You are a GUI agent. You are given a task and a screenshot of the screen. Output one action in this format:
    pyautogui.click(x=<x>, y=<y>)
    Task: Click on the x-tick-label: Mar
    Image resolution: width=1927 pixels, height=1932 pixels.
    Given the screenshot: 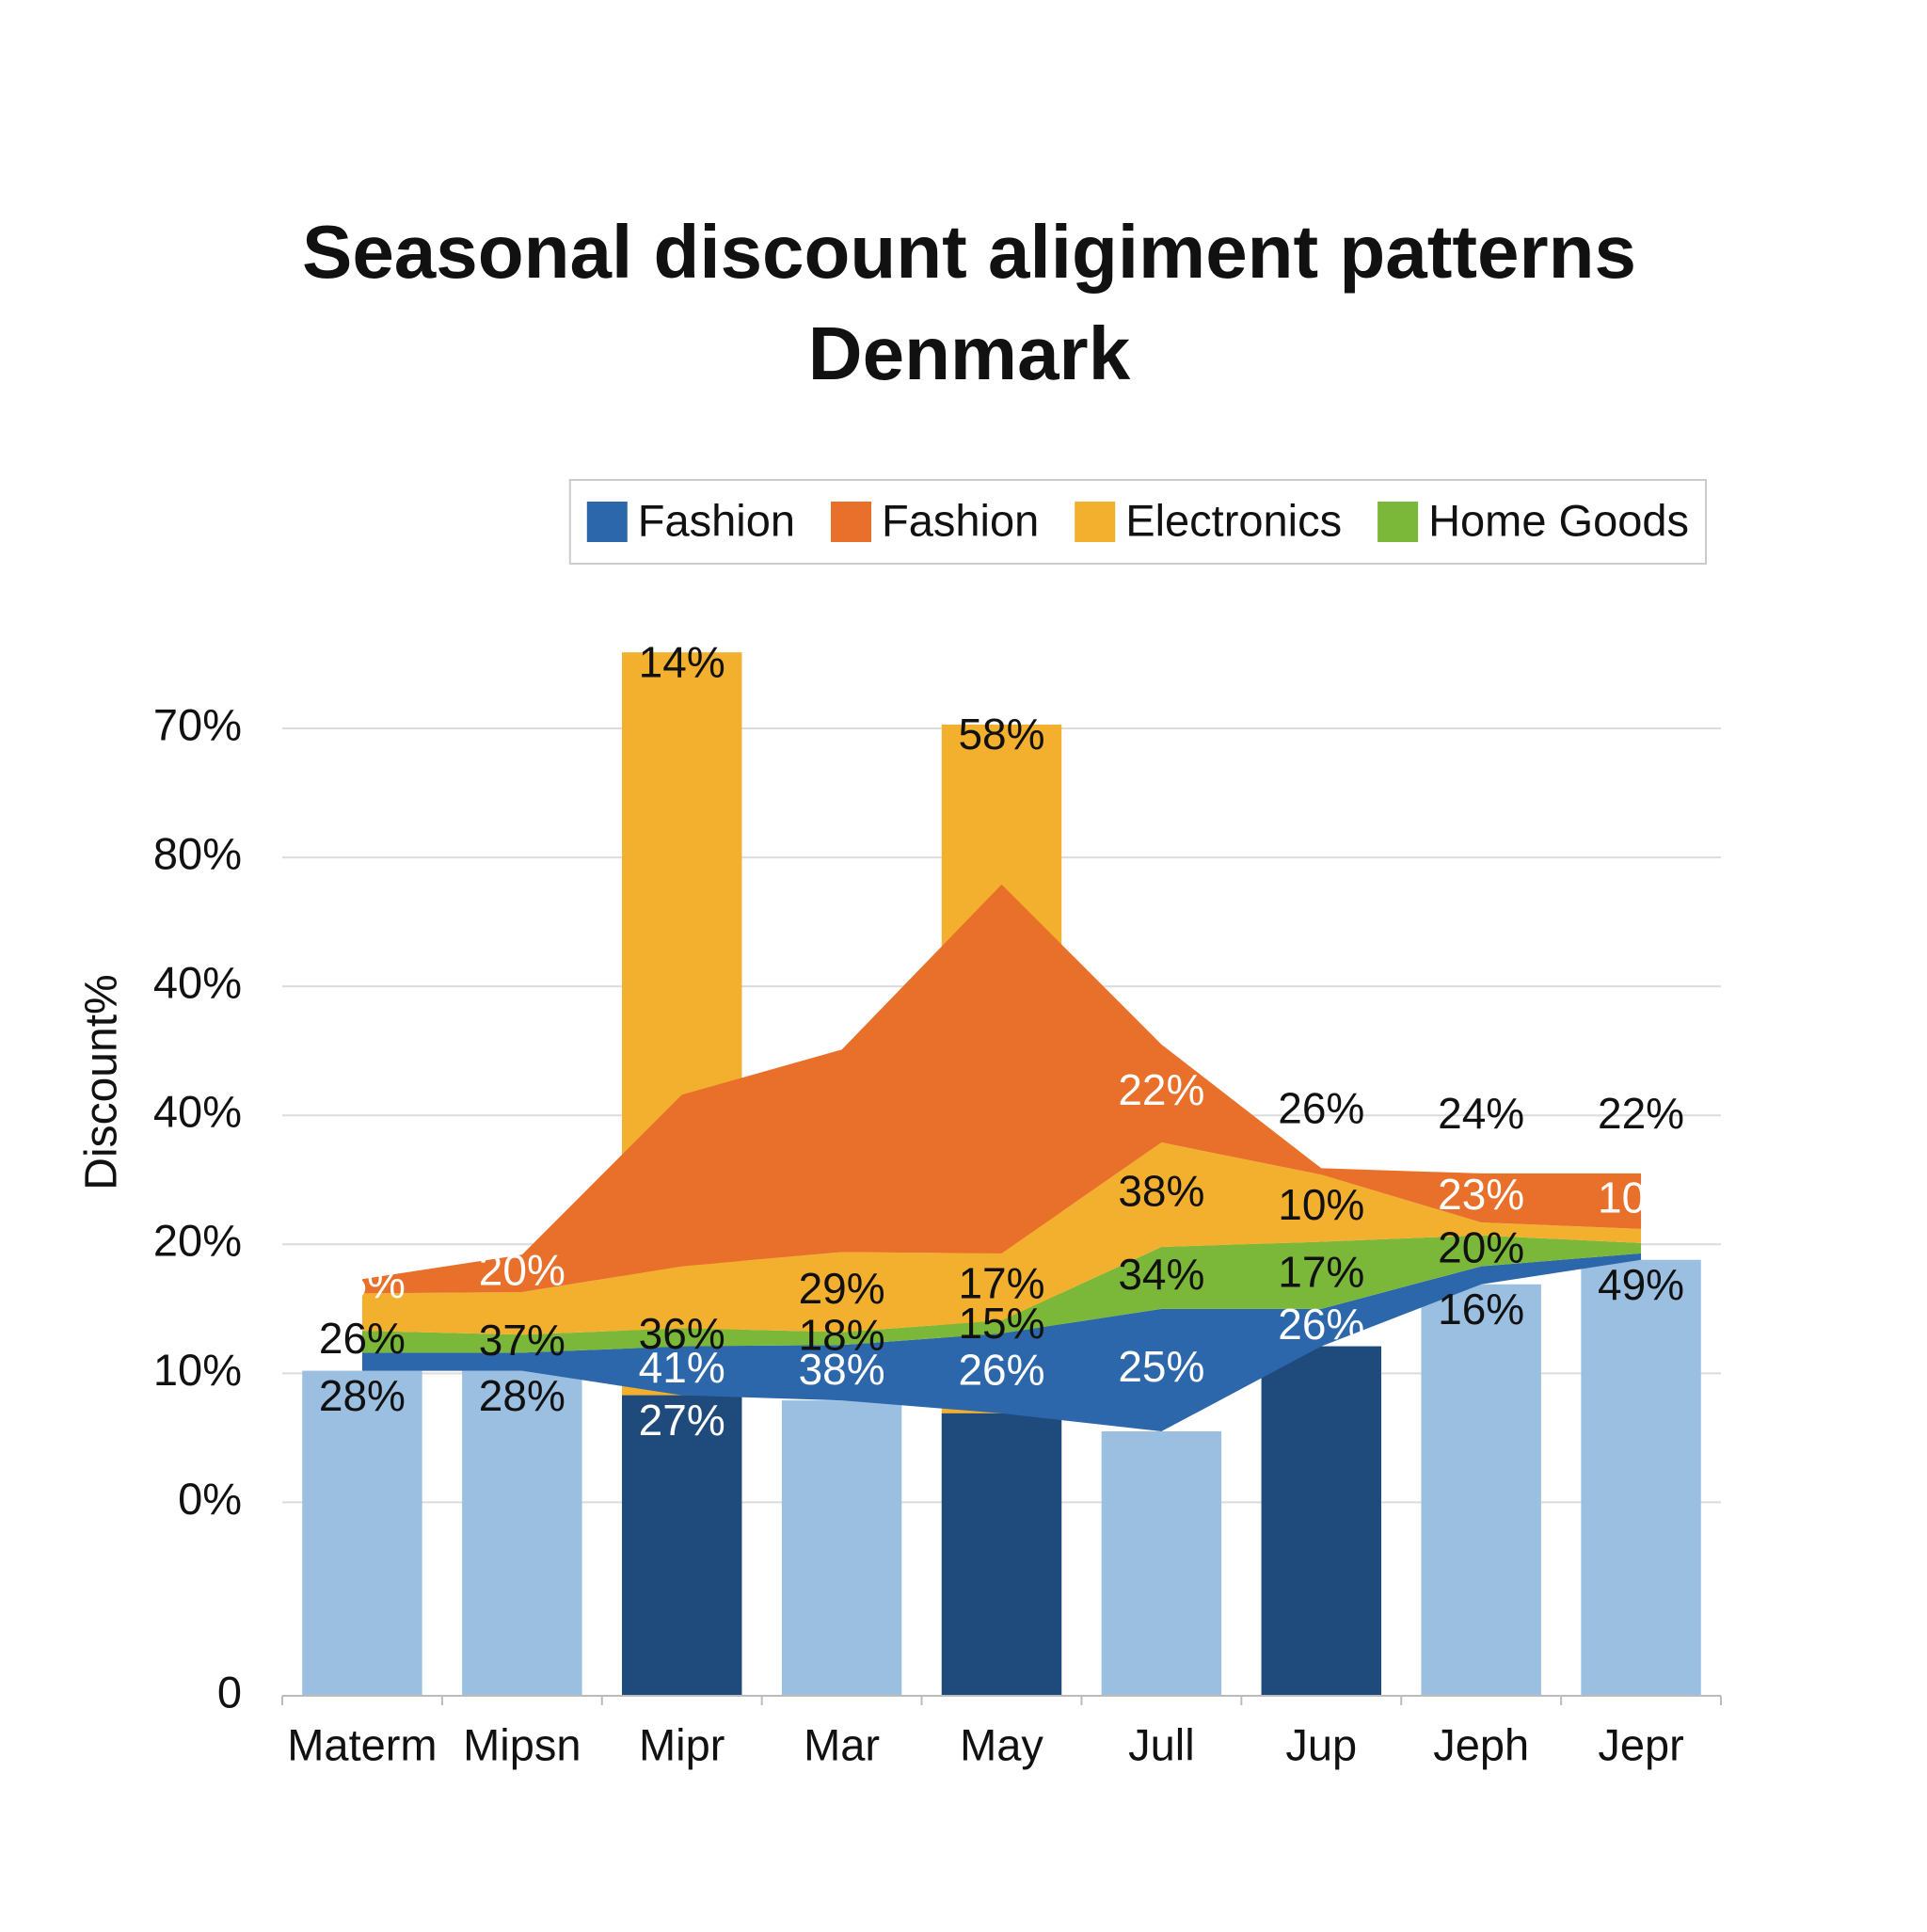 What is the action you would take?
    pyautogui.click(x=842, y=1744)
    